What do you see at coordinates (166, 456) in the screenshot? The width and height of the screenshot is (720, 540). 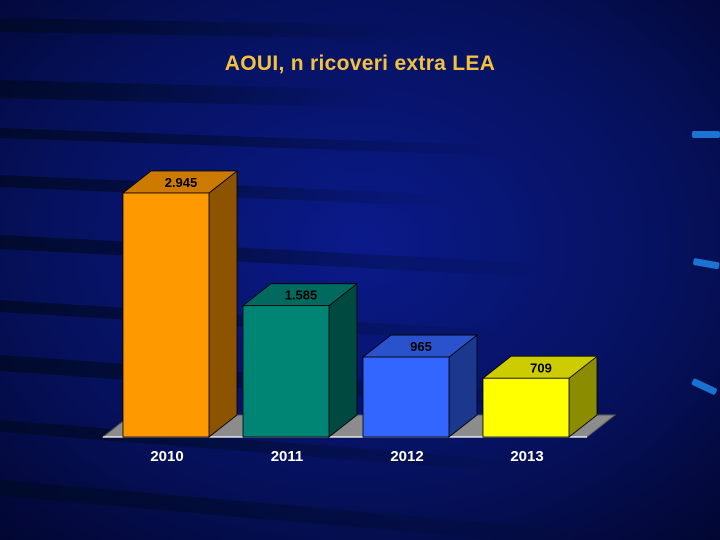 I see `x-tick-label: 2010` at bounding box center [166, 456].